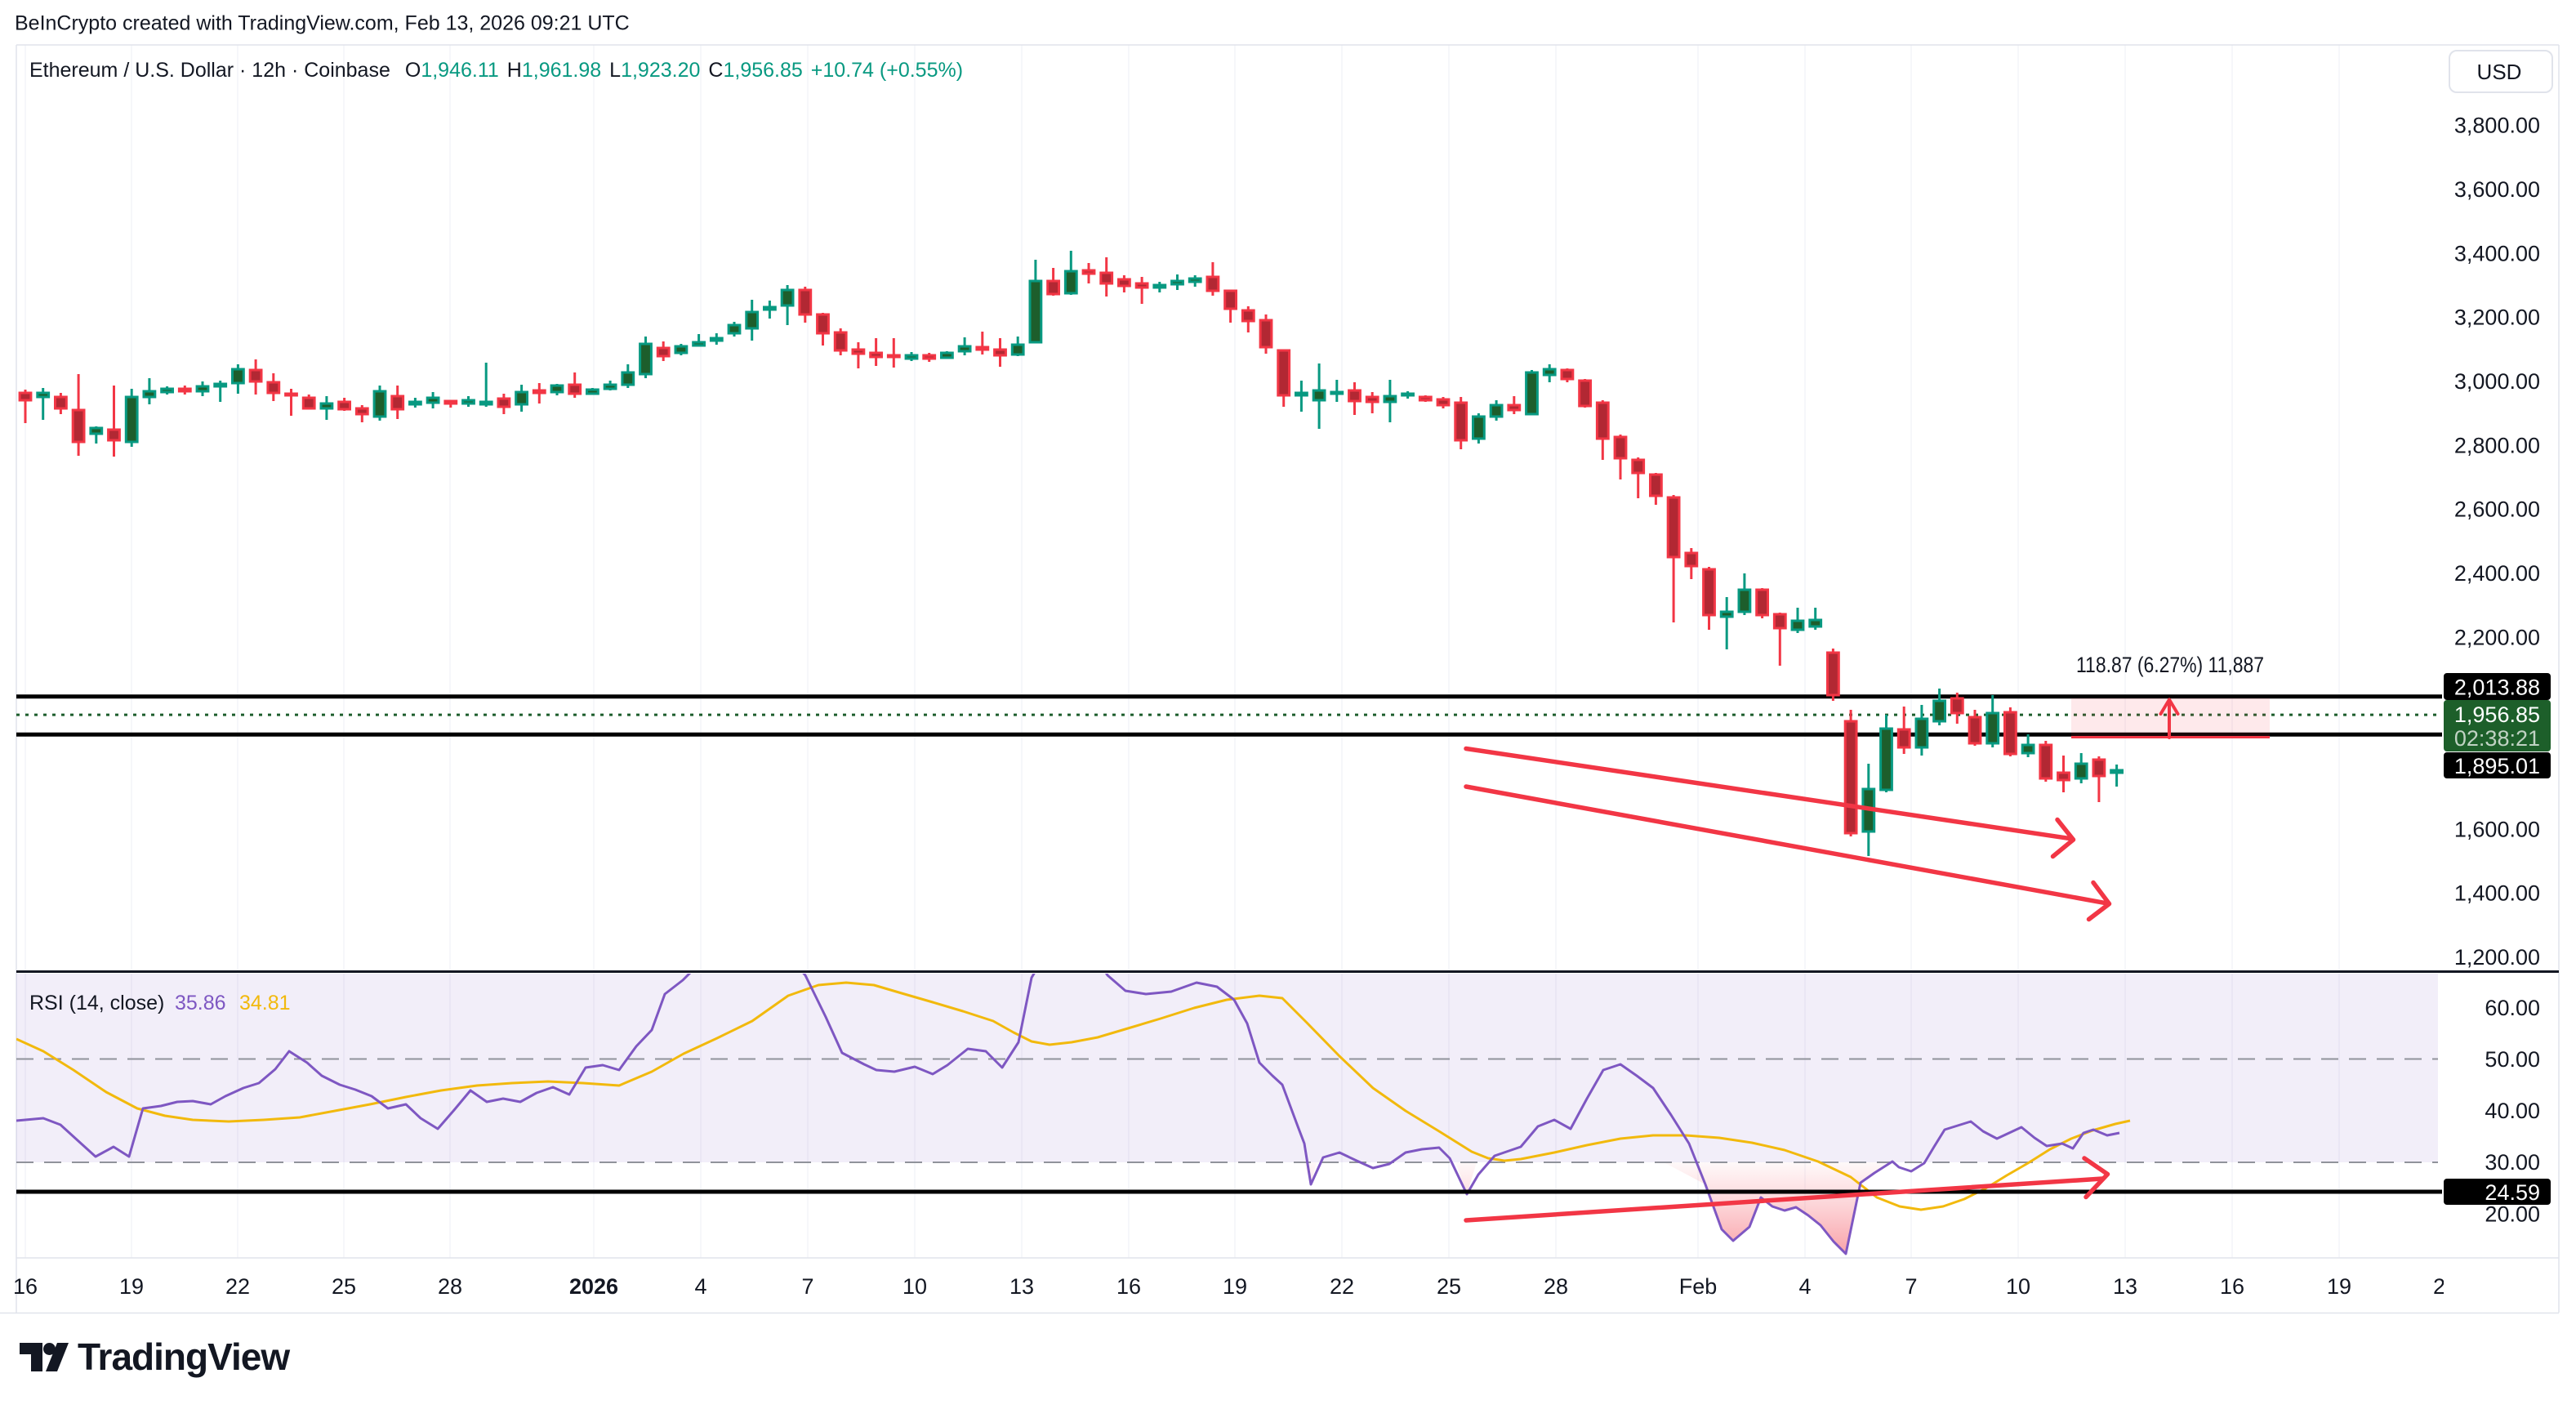  I want to click on svg-text: RSI (14, close), so click(96, 1003).